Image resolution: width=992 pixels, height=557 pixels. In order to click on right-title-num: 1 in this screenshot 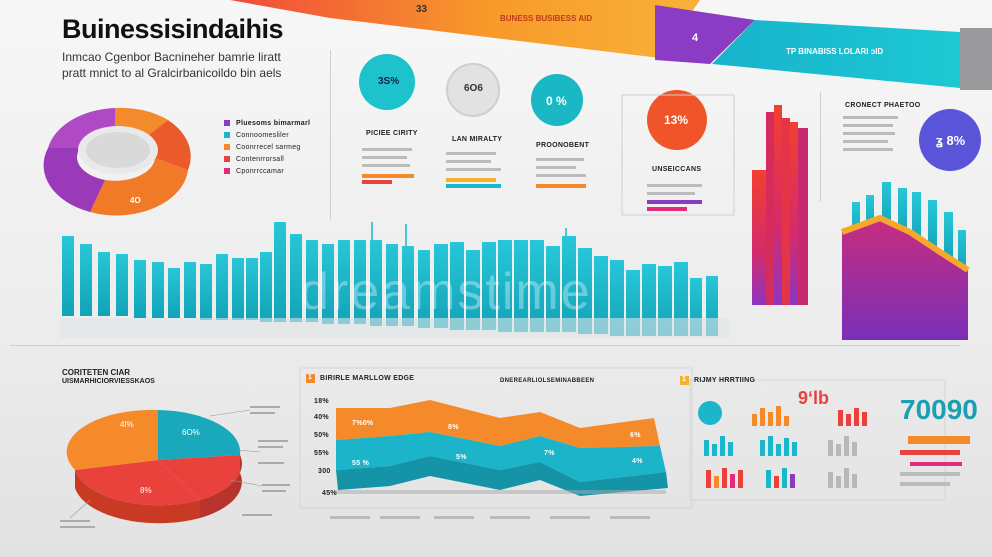, I will do `click(684, 379)`.